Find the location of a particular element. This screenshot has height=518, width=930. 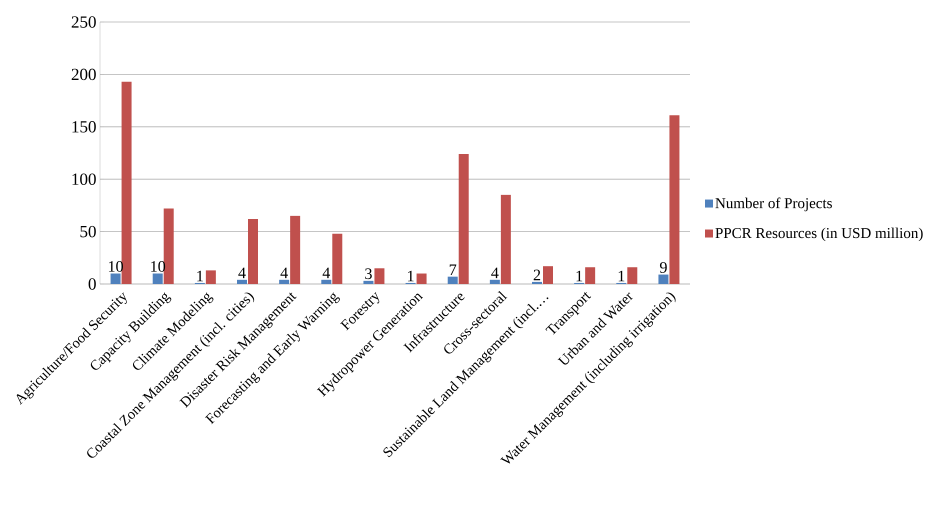

data-label: 7 is located at coordinates (453, 269).